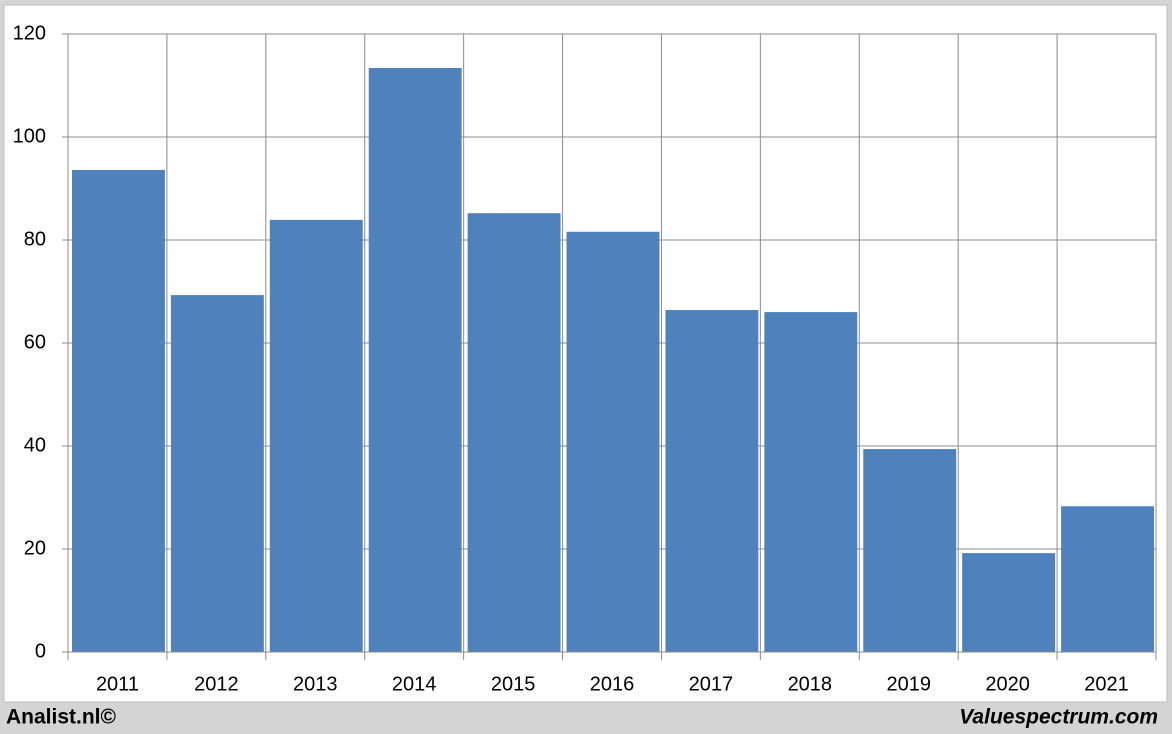 This screenshot has height=734, width=1172. Describe the element at coordinates (35, 548) in the screenshot. I see `y-tick-label: 20` at that location.